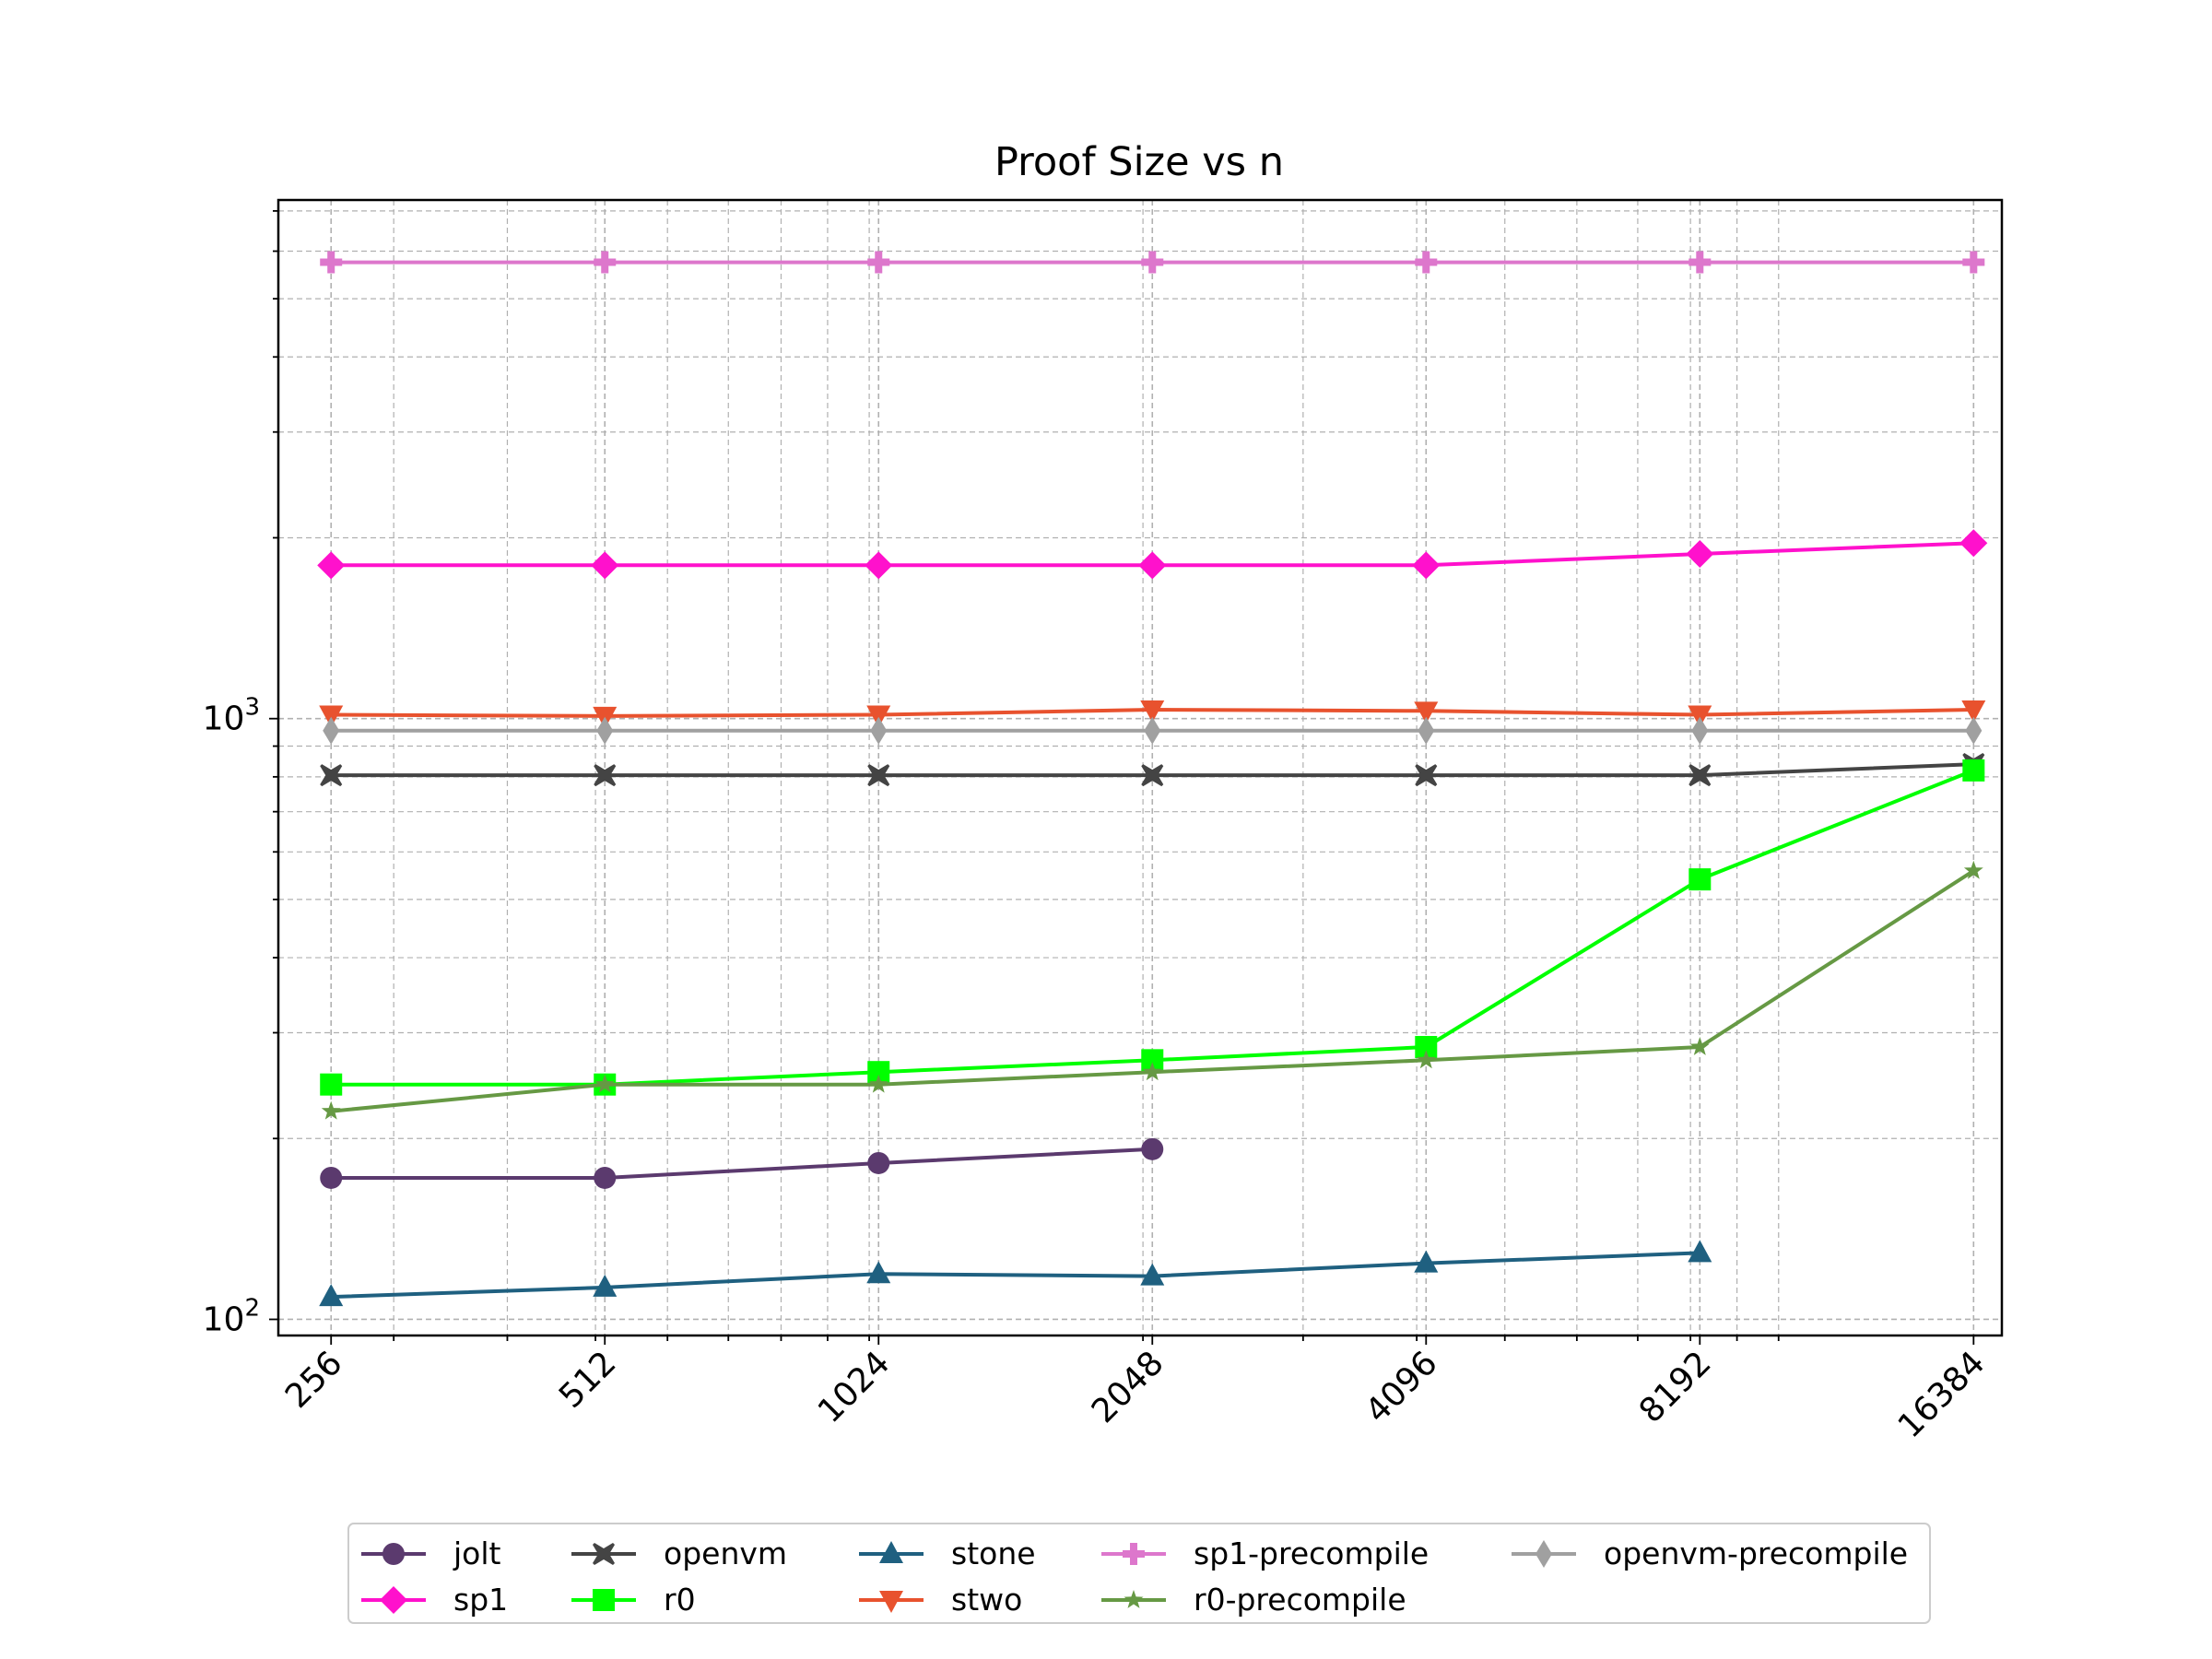 The width and height of the screenshot is (2212, 1659). I want to click on legend-label: r0-precompile, so click(1300, 1600).